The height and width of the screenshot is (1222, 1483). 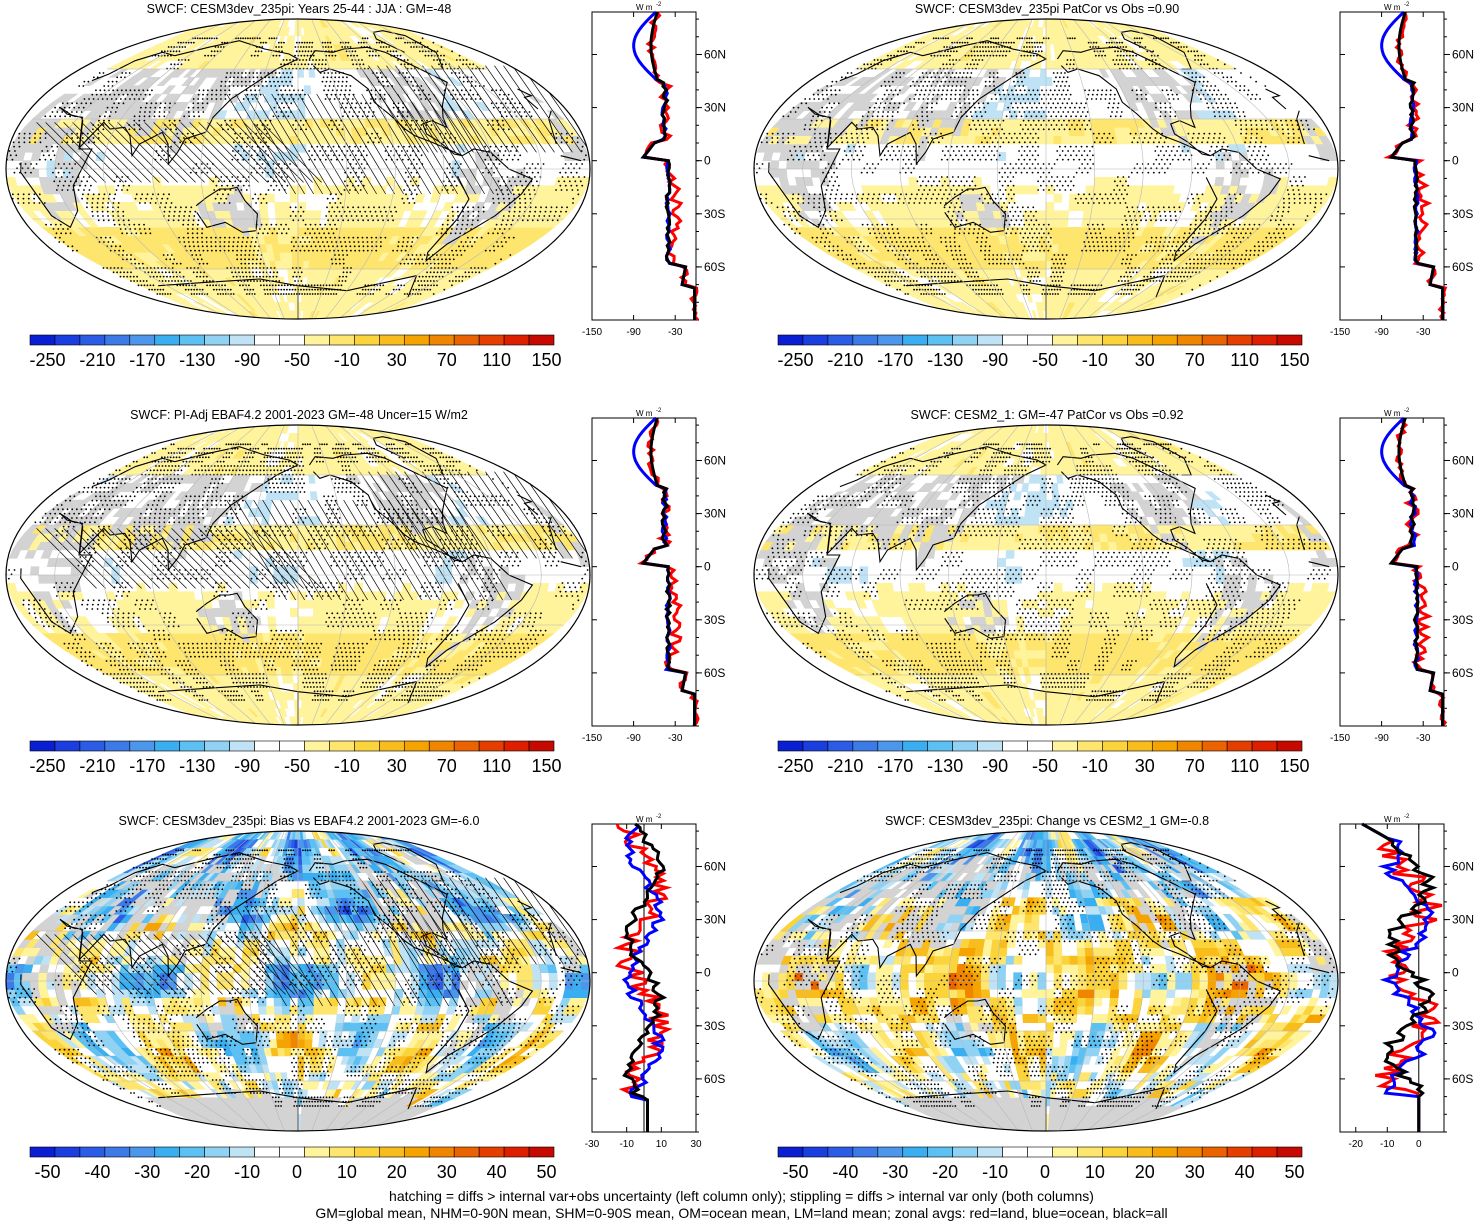 What do you see at coordinates (322, 580) in the screenshot?
I see `map` at bounding box center [322, 580].